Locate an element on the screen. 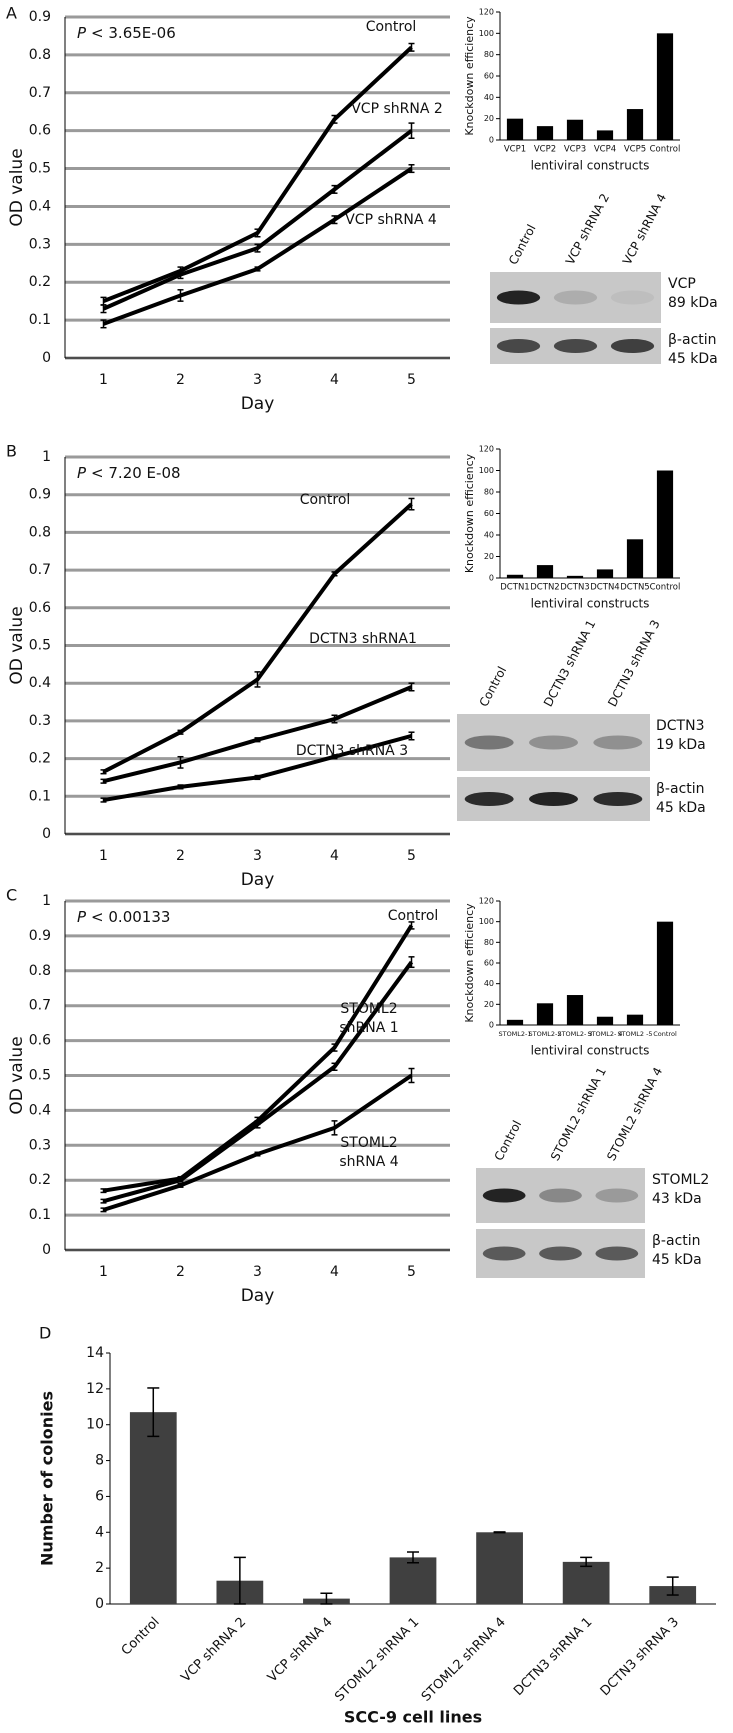  series-label: VCP shRNA 2 is located at coordinates (397, 109).